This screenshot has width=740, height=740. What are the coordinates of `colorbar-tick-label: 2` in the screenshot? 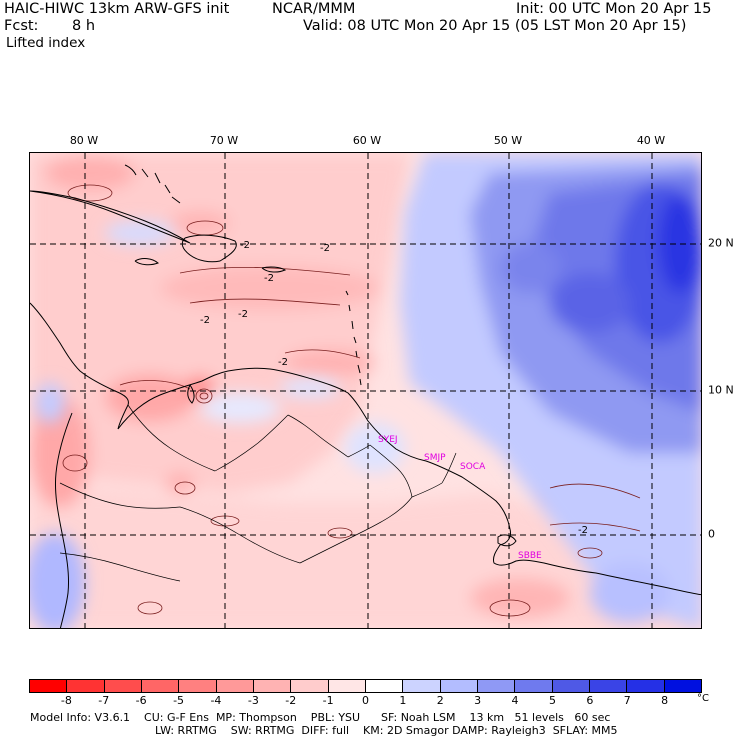 It's located at (440, 700).